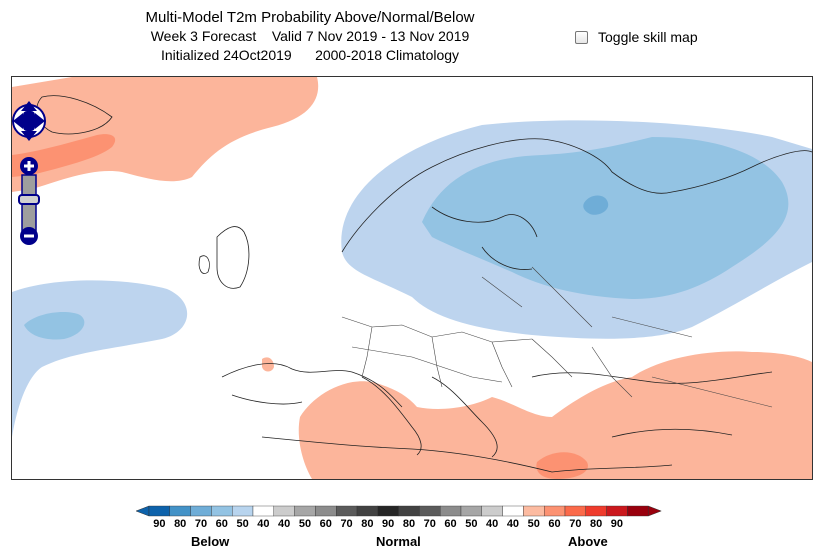 This screenshot has height=557, width=824. I want to click on above-60-region-libya, so click(562, 465).